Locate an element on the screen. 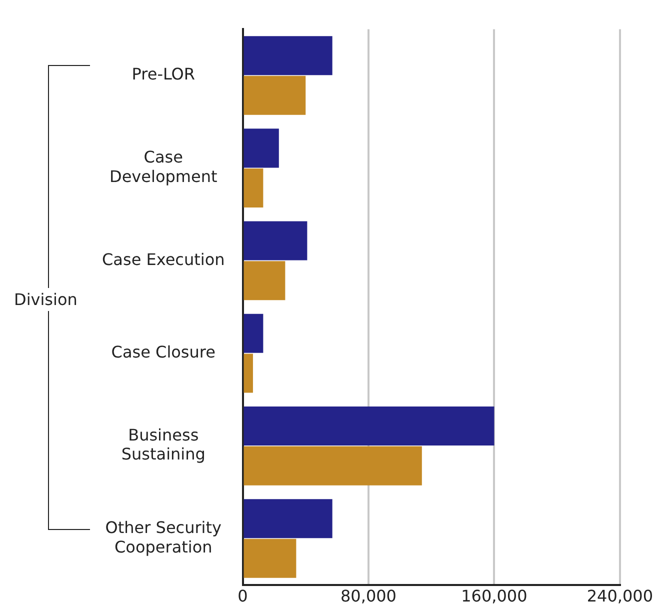 The width and height of the screenshot is (656, 616). y-tick-label: Case Execution is located at coordinates (163, 259).